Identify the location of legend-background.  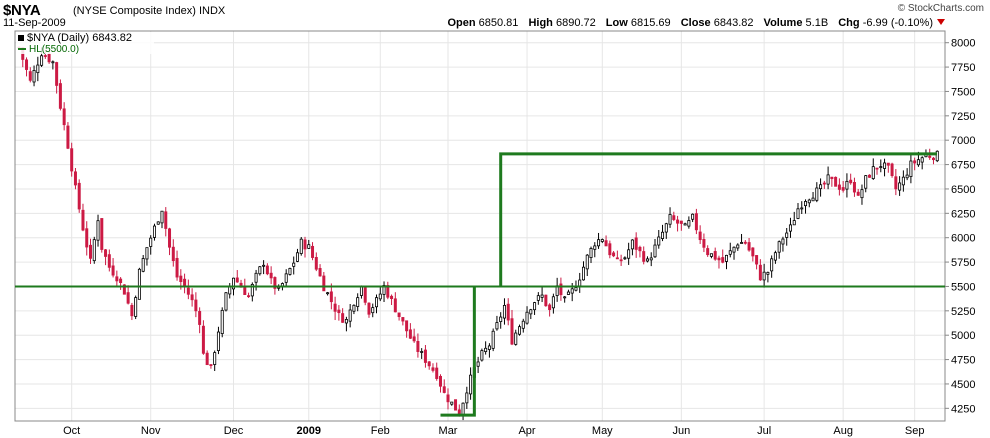
(85, 43).